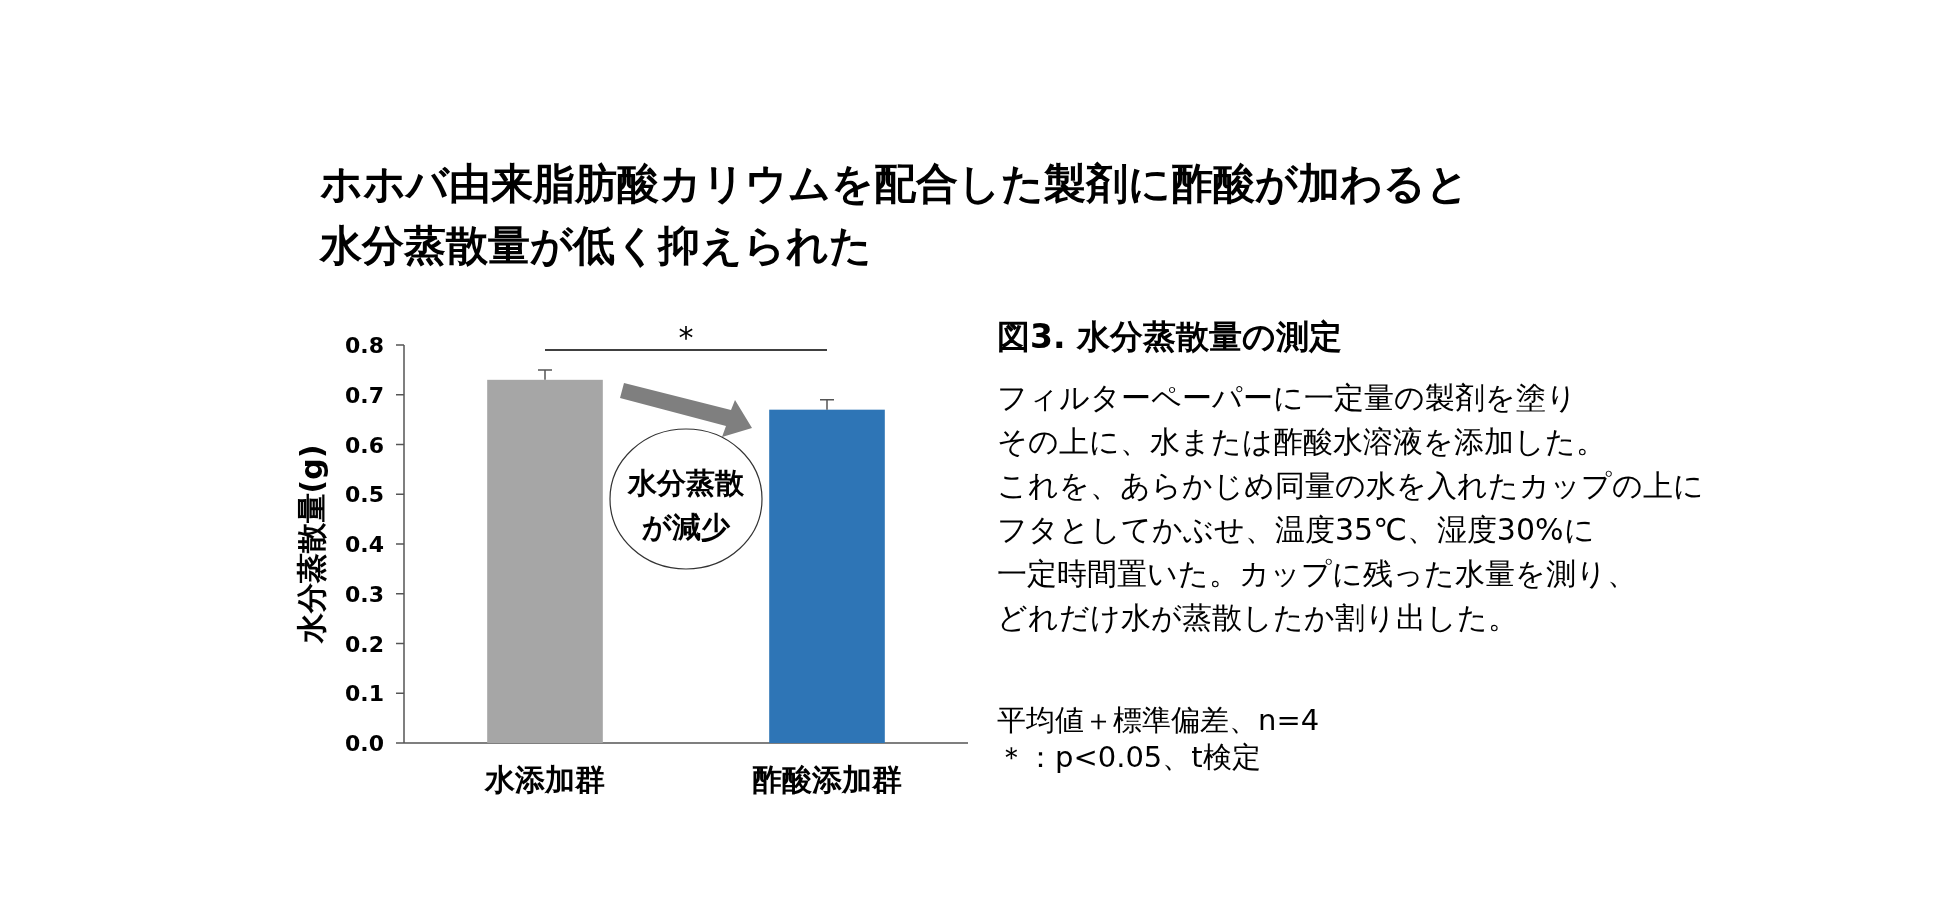  Describe the element at coordinates (686, 337) in the screenshot. I see `annotation: *` at that location.